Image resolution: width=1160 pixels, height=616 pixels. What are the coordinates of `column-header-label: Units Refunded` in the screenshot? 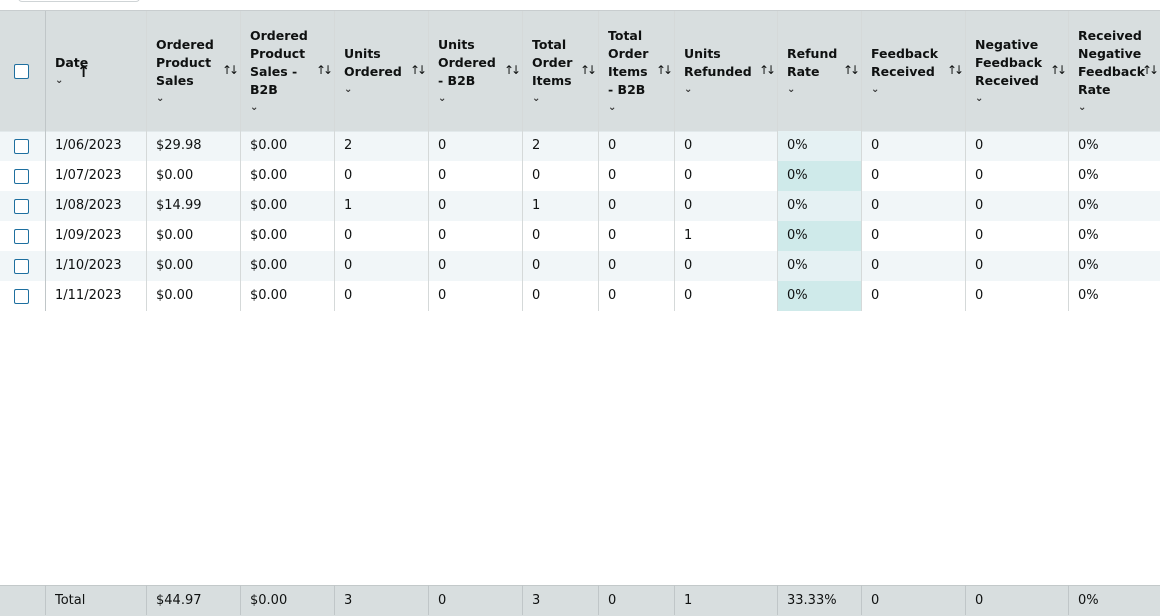 It's located at (718, 62).